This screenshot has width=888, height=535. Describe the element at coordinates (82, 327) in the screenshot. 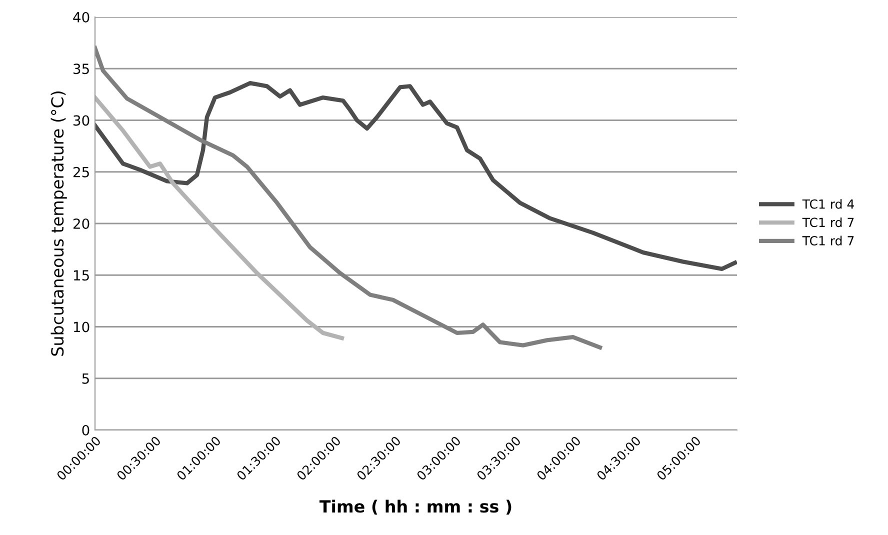

I see `y-tick-label: 10` at that location.